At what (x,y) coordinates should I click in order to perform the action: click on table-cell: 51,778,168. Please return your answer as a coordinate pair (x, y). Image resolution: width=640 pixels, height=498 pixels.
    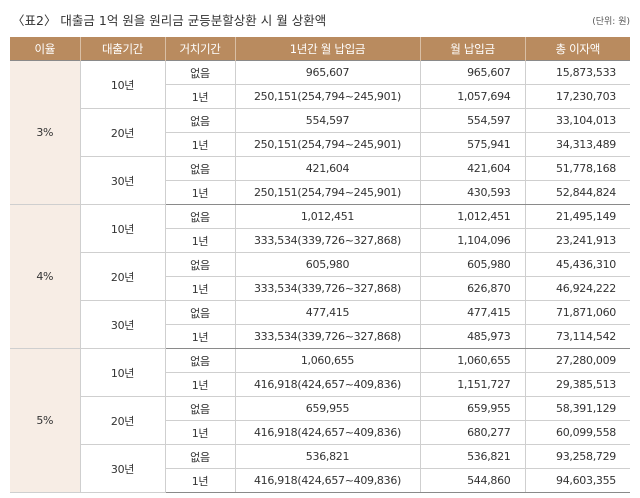
    Looking at the image, I should click on (577, 168).